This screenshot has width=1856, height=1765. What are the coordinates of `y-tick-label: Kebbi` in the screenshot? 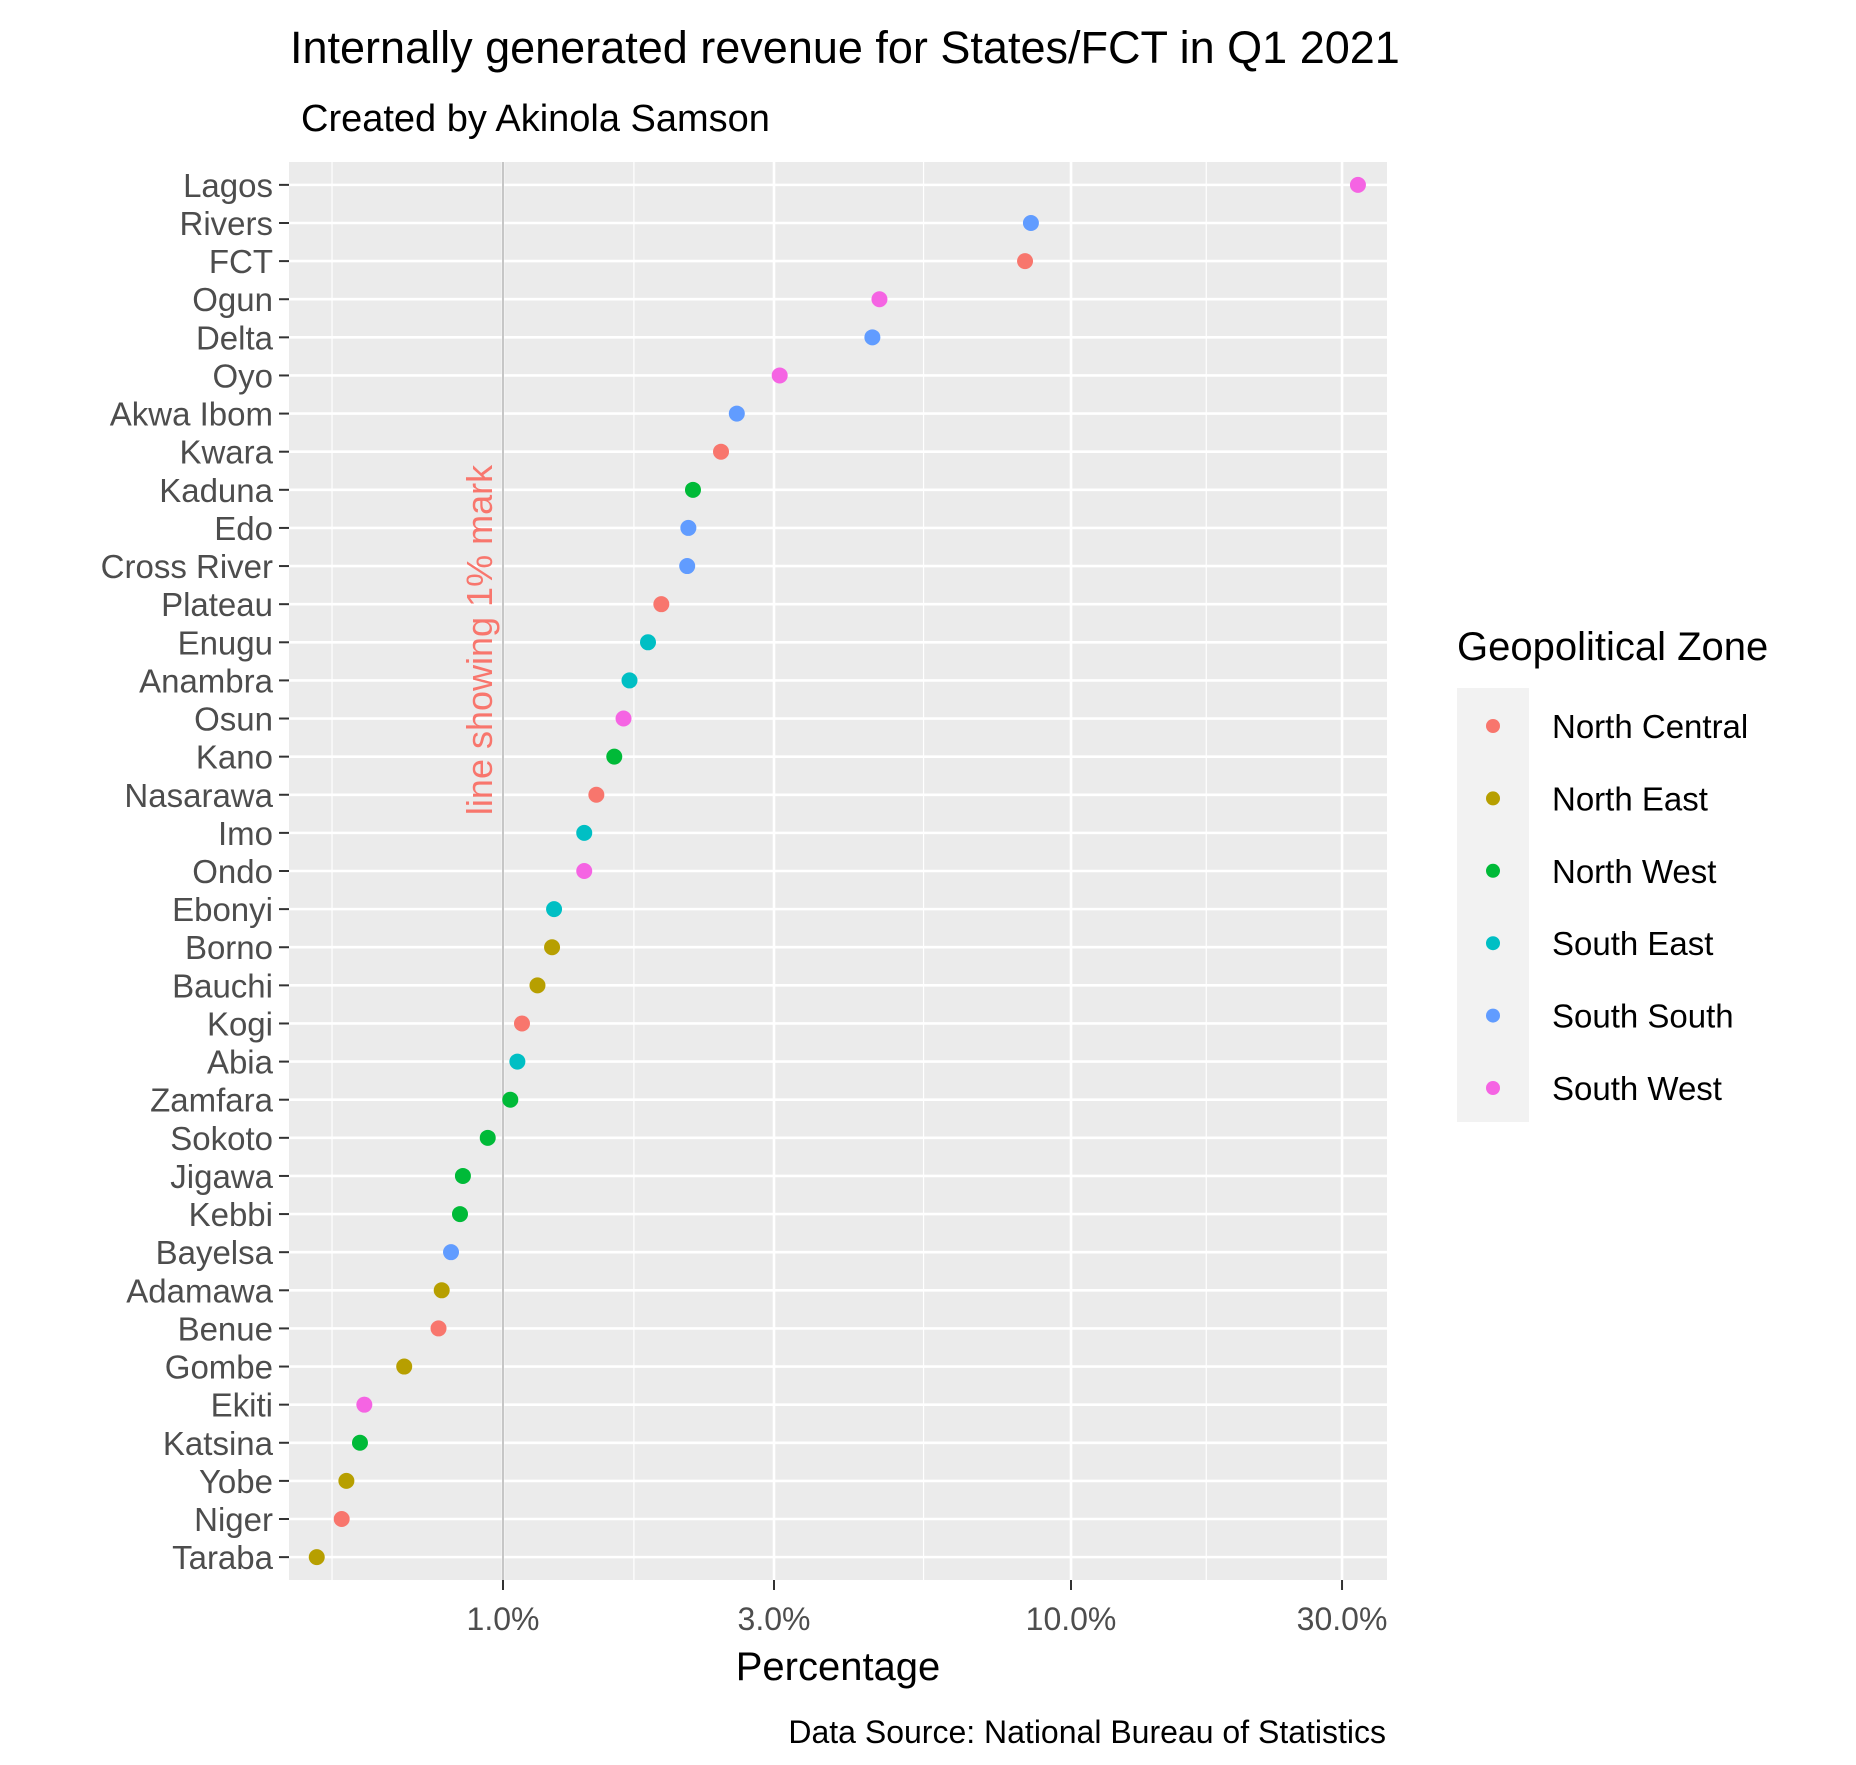 It's located at (231, 1214).